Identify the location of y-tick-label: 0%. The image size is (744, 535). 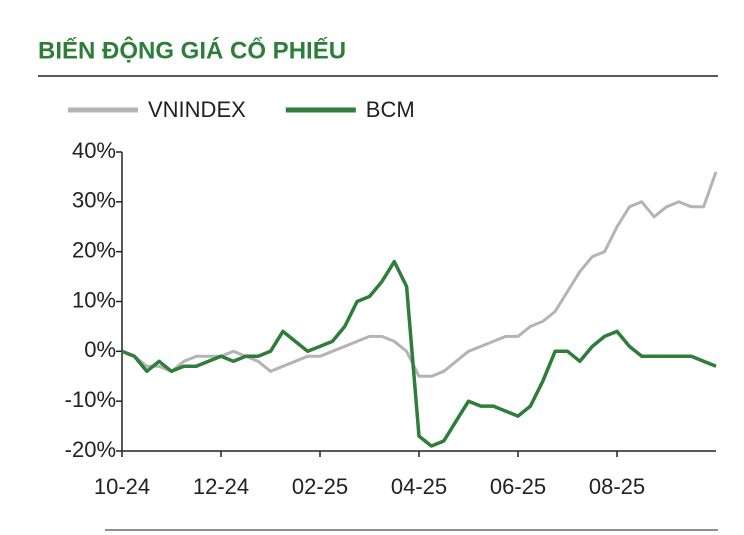
(100, 349).